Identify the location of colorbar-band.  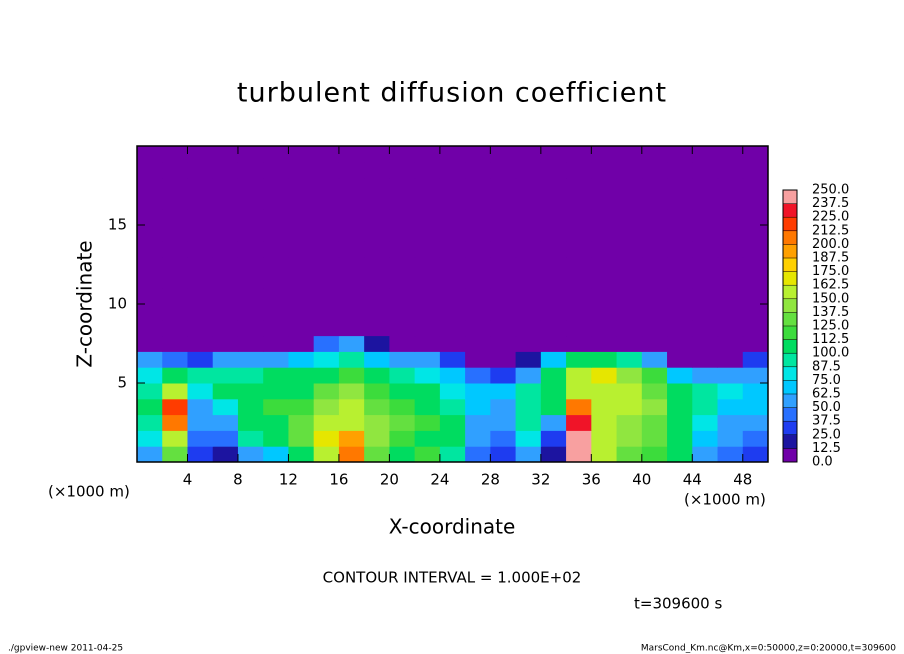
(790, 278).